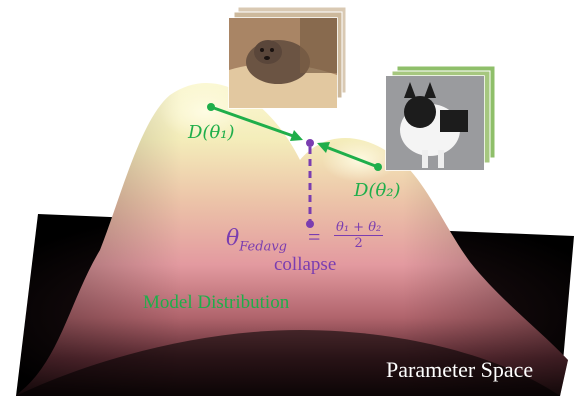  What do you see at coordinates (377, 190) in the screenshot?
I see `label-d-theta2: D(θ₂)` at bounding box center [377, 190].